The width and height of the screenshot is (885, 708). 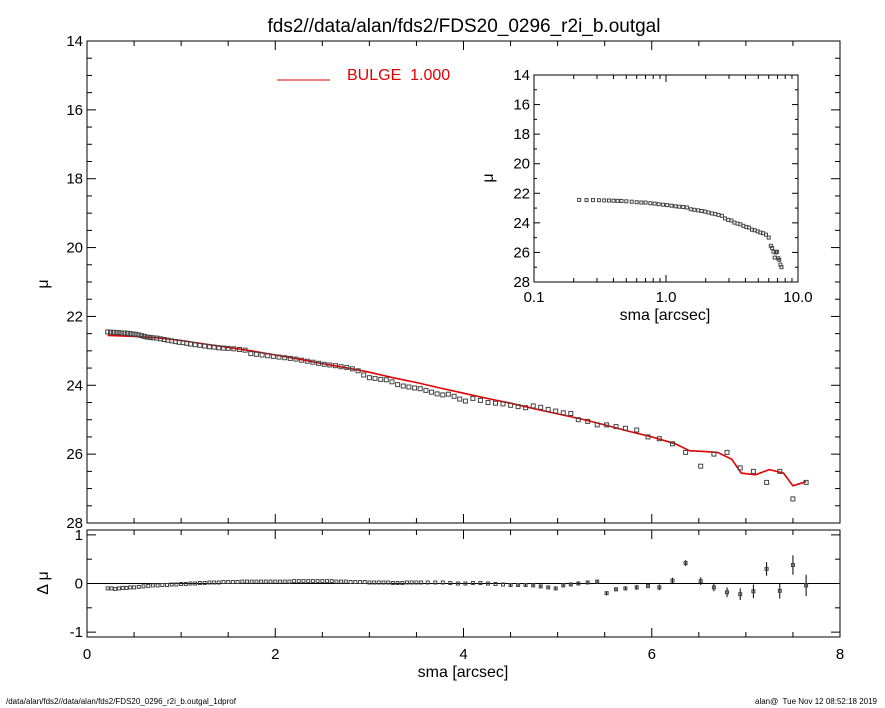 I want to click on inset-y-tick-label: 24, so click(x=521, y=223).